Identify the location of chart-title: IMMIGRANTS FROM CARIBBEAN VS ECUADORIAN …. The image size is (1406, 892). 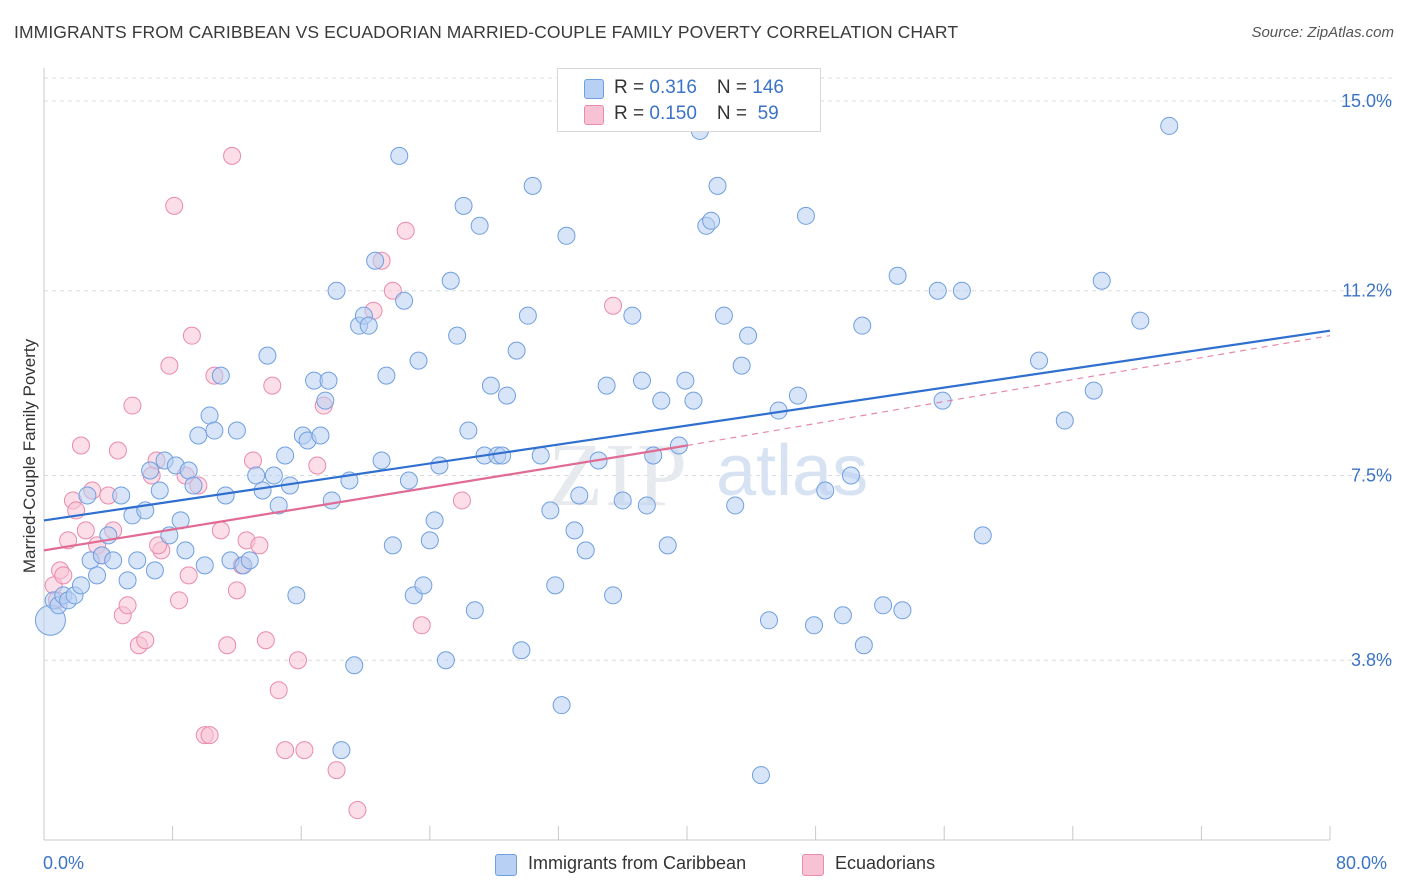
(486, 32).